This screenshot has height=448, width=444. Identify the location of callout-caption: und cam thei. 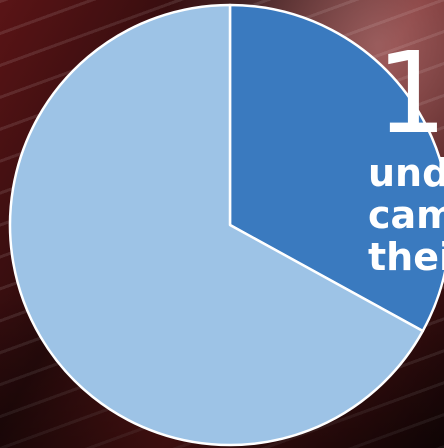
(406, 215).